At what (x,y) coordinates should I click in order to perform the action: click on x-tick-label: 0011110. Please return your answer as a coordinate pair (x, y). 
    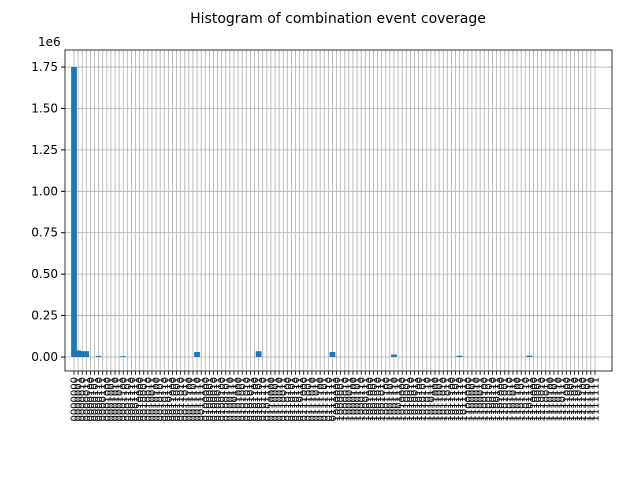
    Looking at the image, I should click on (198, 399).